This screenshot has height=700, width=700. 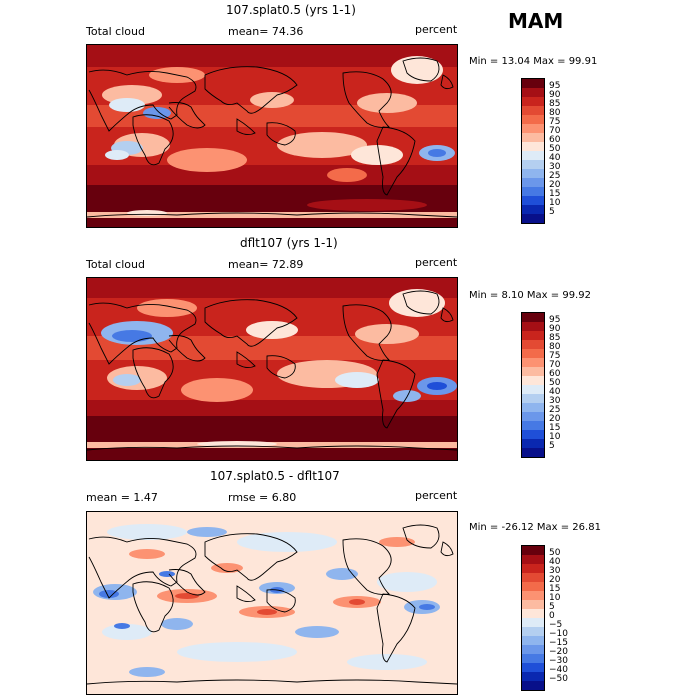 What do you see at coordinates (436, 29) in the screenshot?
I see `panel-1-units-label: percent` at bounding box center [436, 29].